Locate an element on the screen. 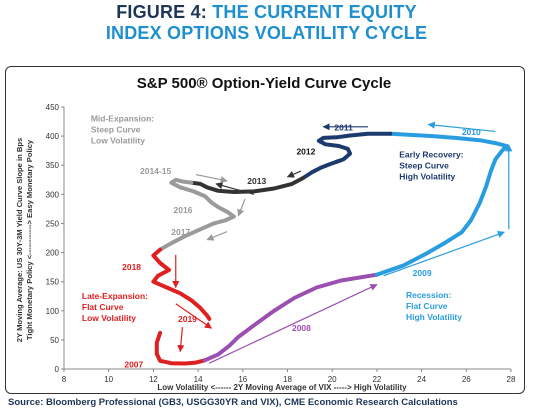  y-tick-label: 100 is located at coordinates (53, 311).